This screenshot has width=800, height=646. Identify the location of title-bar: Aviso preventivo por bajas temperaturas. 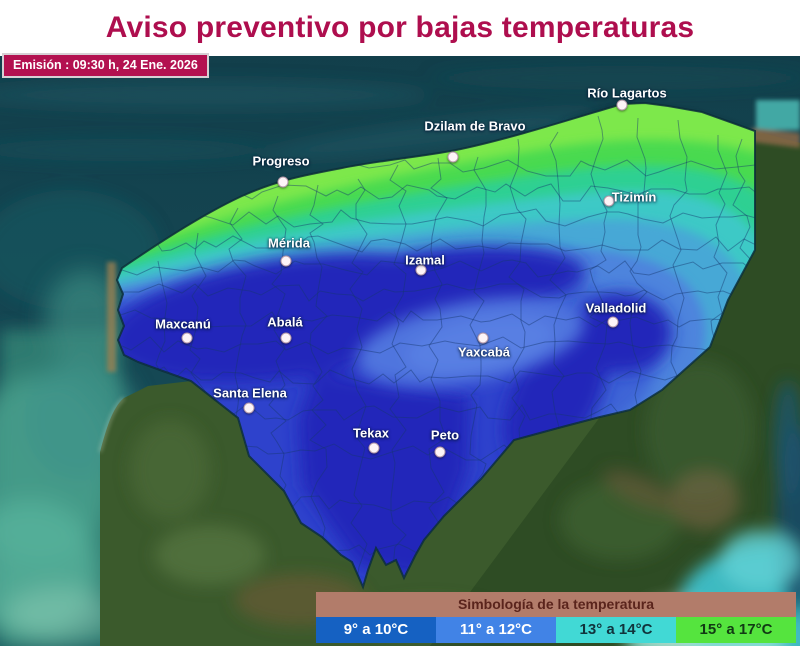
(400, 28).